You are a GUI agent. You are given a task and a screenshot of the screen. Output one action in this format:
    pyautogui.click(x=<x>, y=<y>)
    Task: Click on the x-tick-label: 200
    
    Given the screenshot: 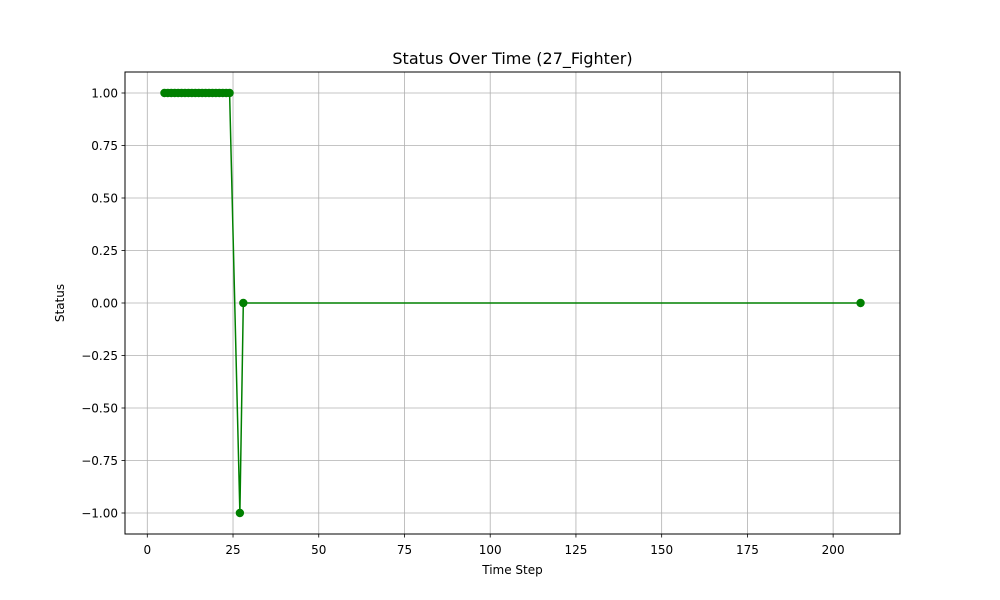 What is the action you would take?
    pyautogui.click(x=833, y=550)
    